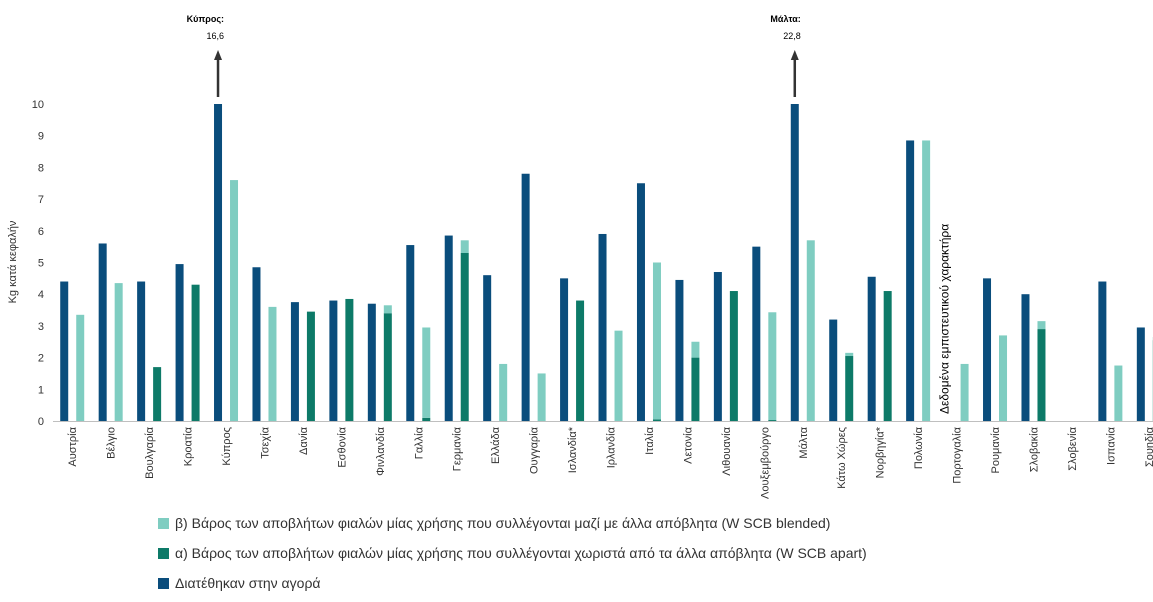  I want to click on y-tick-label: 0, so click(41, 422).